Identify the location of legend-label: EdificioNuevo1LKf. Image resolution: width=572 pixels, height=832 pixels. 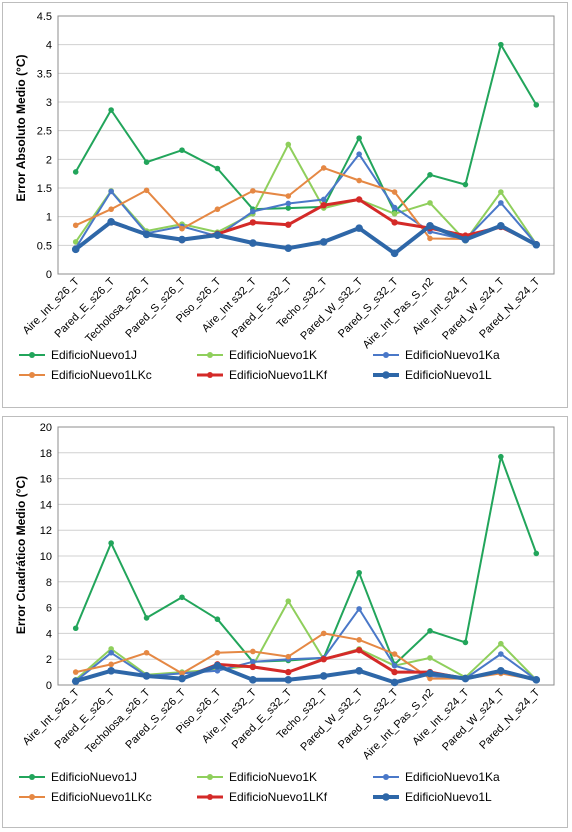
(278, 375).